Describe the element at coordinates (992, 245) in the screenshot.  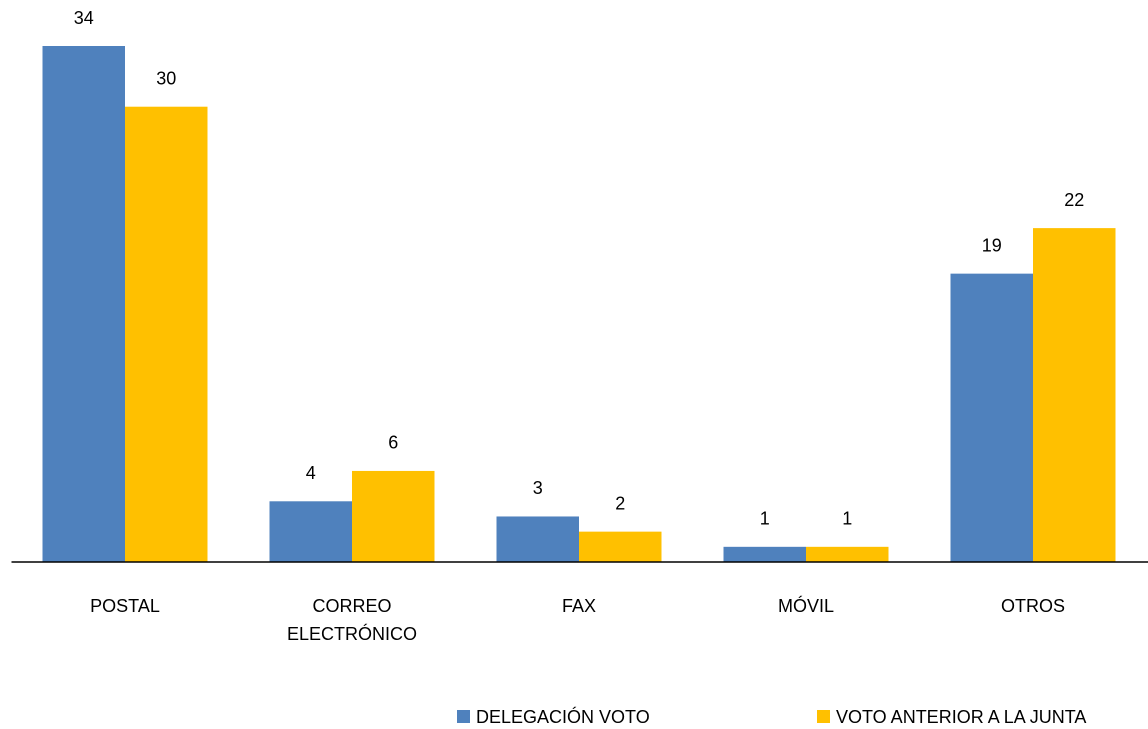
I see `data-label: 19` at that location.